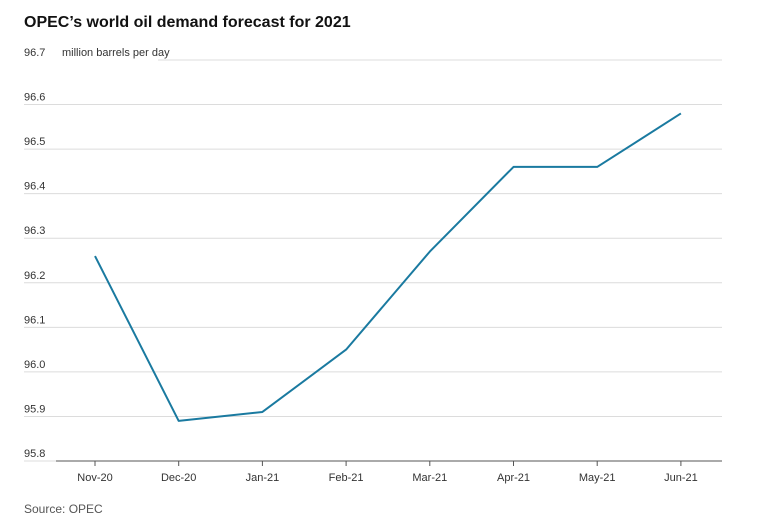  I want to click on x-tick-label: Feb-21, so click(346, 478).